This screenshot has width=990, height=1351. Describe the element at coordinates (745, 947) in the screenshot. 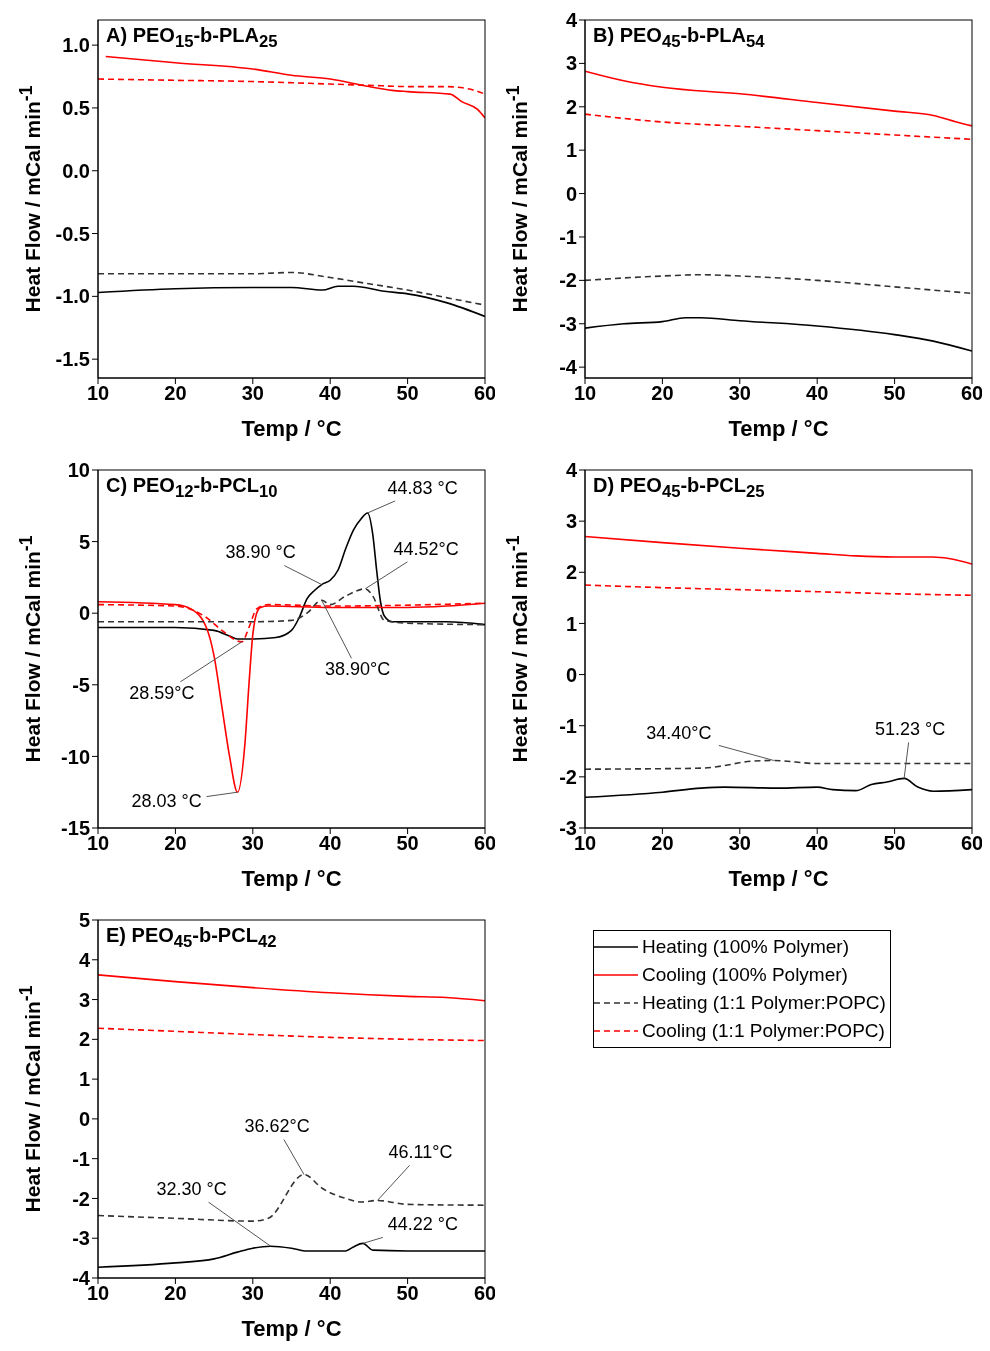

I see `legend-label: Heating (100% Polymer)` at that location.